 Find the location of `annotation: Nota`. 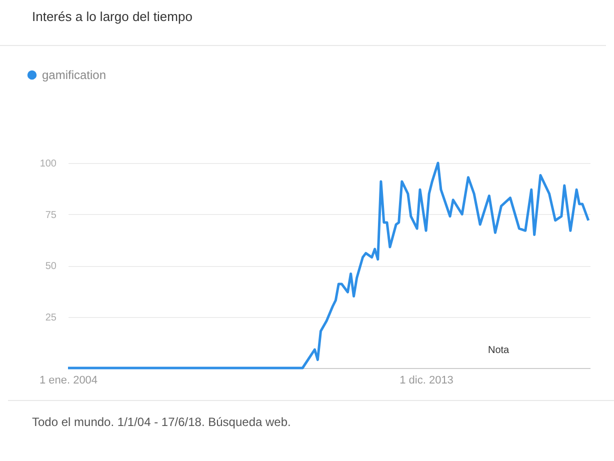

annotation: Nota is located at coordinates (499, 350).